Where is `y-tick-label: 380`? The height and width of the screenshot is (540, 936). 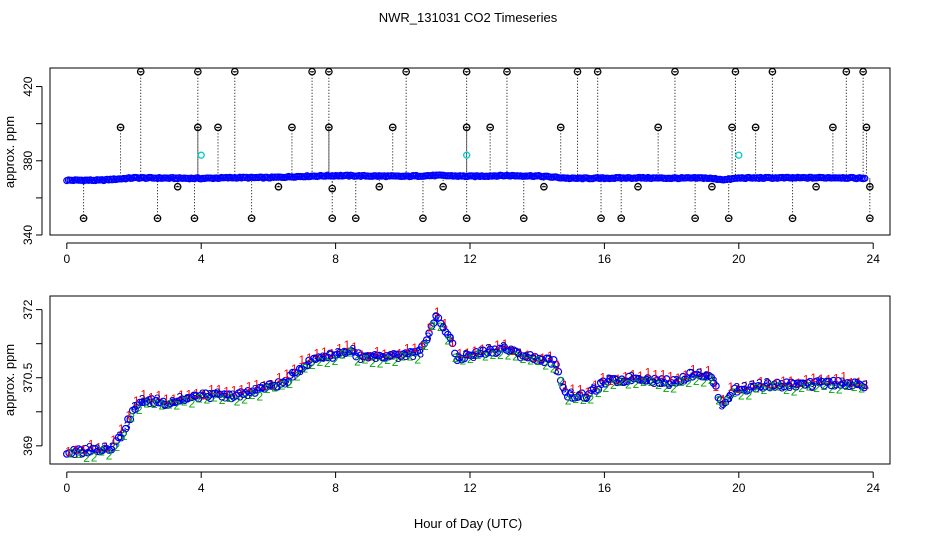
y-tick-label: 380 is located at coordinates (28, 160).